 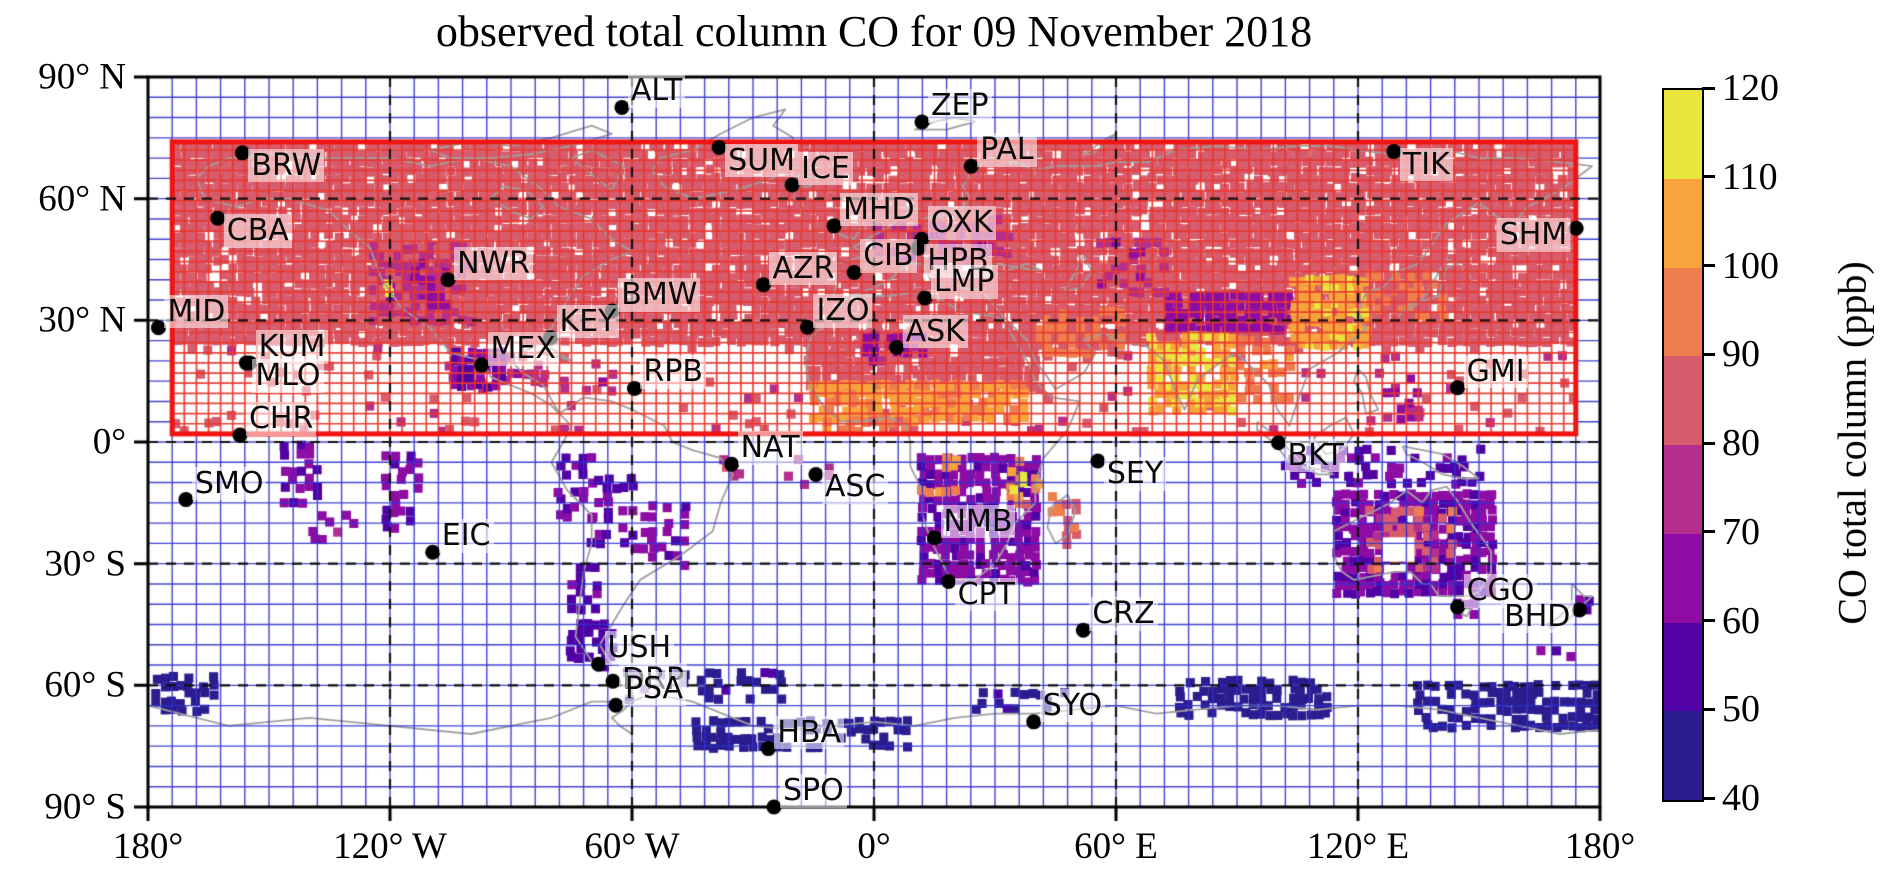 What do you see at coordinates (961, 223) in the screenshot?
I see `station-label-oxk: OXK` at bounding box center [961, 223].